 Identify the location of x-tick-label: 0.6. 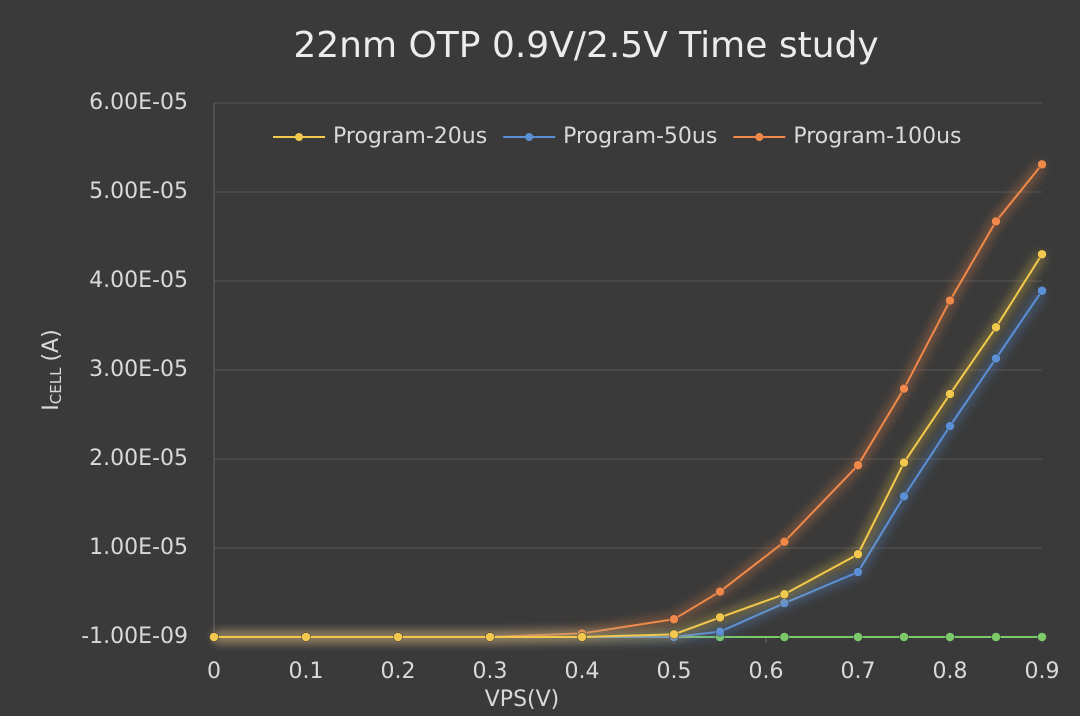
(766, 671).